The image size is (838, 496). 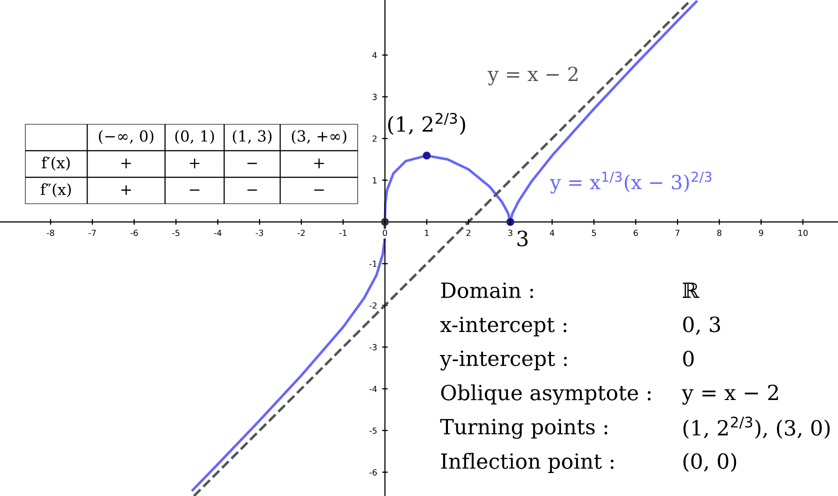 What do you see at coordinates (761, 233) in the screenshot?
I see `x-tick-label: 9` at bounding box center [761, 233].